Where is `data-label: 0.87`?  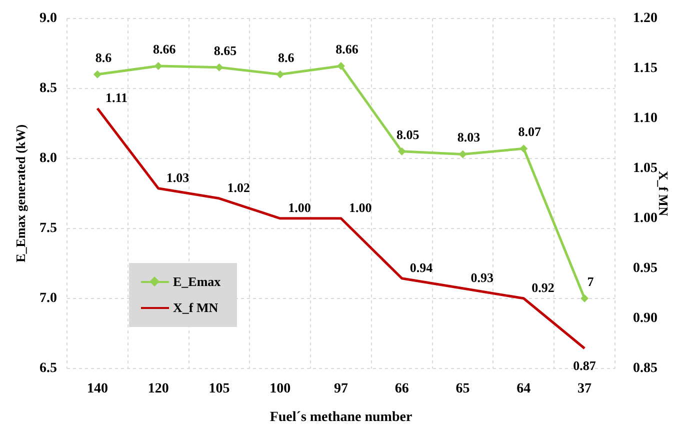
data-label: 0.87 is located at coordinates (584, 365).